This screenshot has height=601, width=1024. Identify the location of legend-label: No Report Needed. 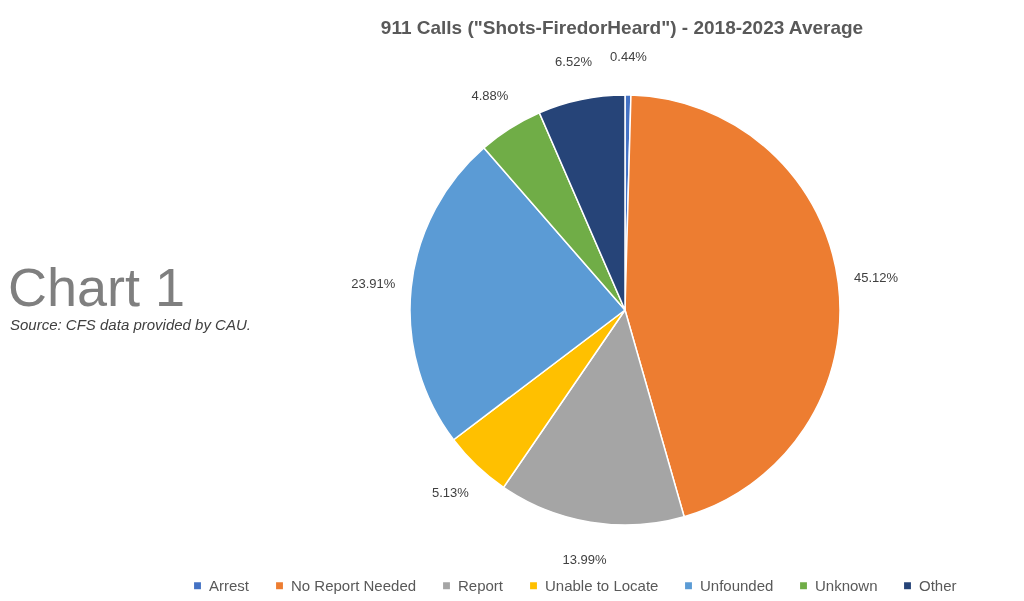
(354, 585).